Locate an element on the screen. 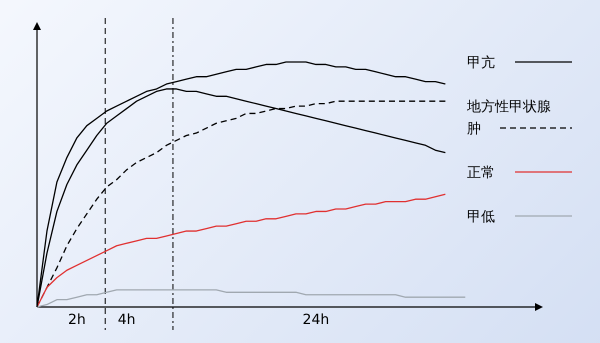  legend-label: 甲亢 is located at coordinates (481, 63).